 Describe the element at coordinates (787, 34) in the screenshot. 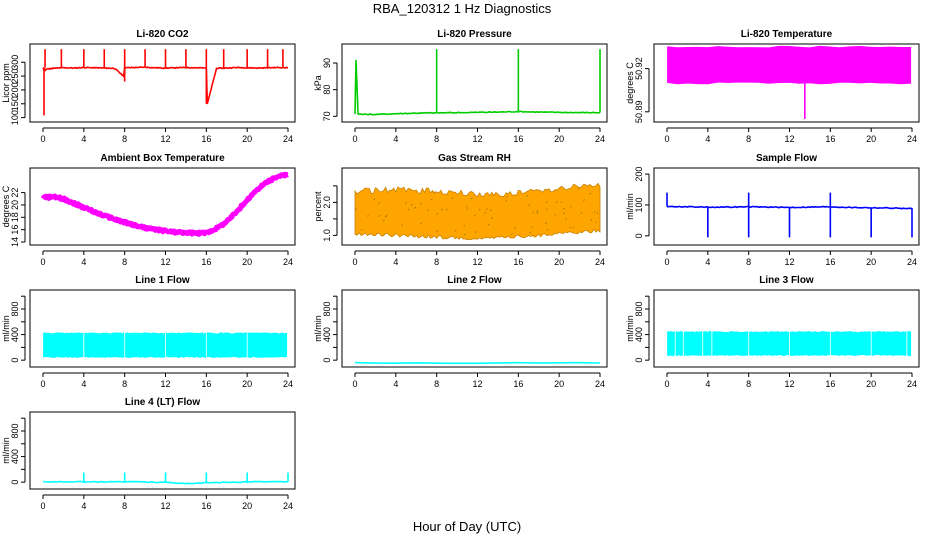

I see `chart-title: Li-820 Temperature` at that location.